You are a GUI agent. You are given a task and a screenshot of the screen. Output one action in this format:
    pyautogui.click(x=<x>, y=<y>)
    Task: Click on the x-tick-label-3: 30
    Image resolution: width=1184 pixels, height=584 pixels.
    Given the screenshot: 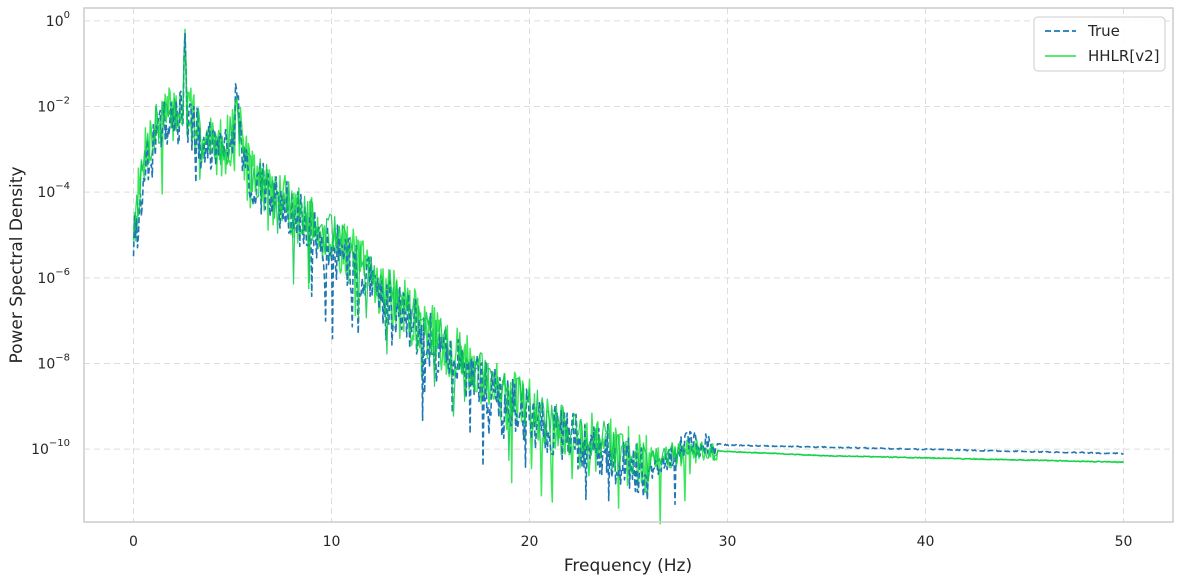 What is the action you would take?
    pyautogui.click(x=728, y=542)
    